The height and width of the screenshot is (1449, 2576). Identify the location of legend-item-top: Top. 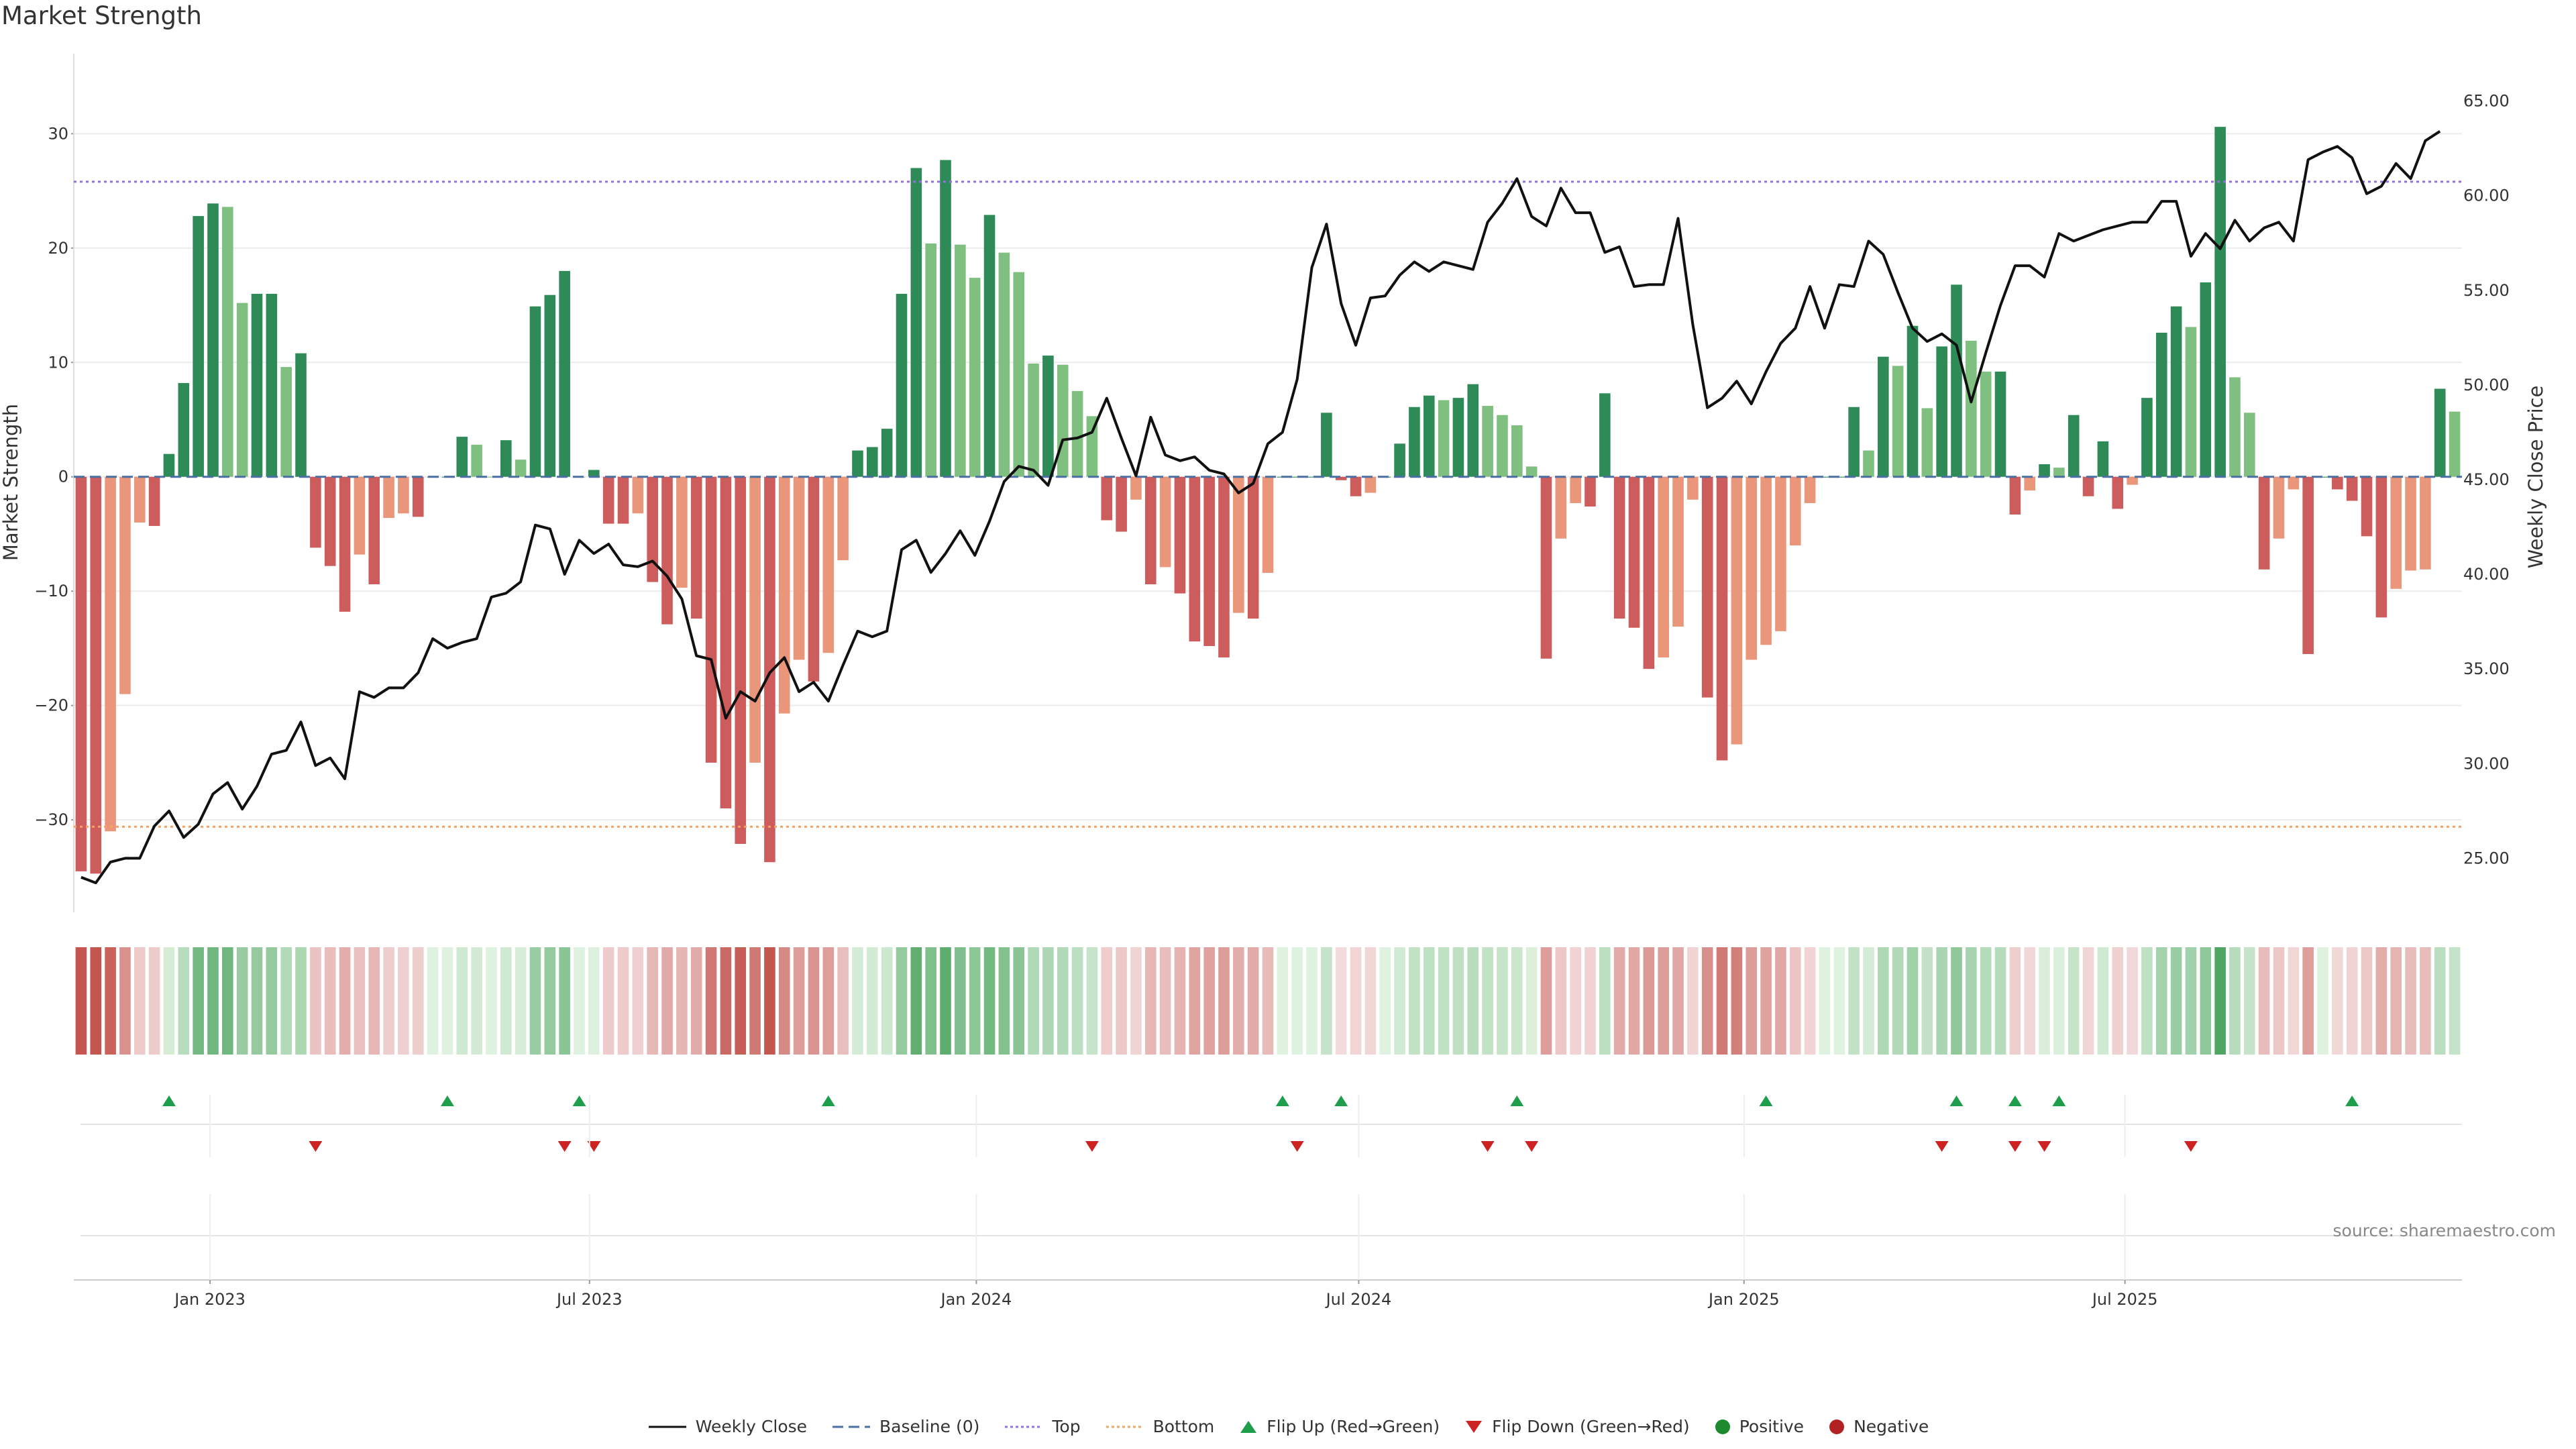
(1042, 1426).